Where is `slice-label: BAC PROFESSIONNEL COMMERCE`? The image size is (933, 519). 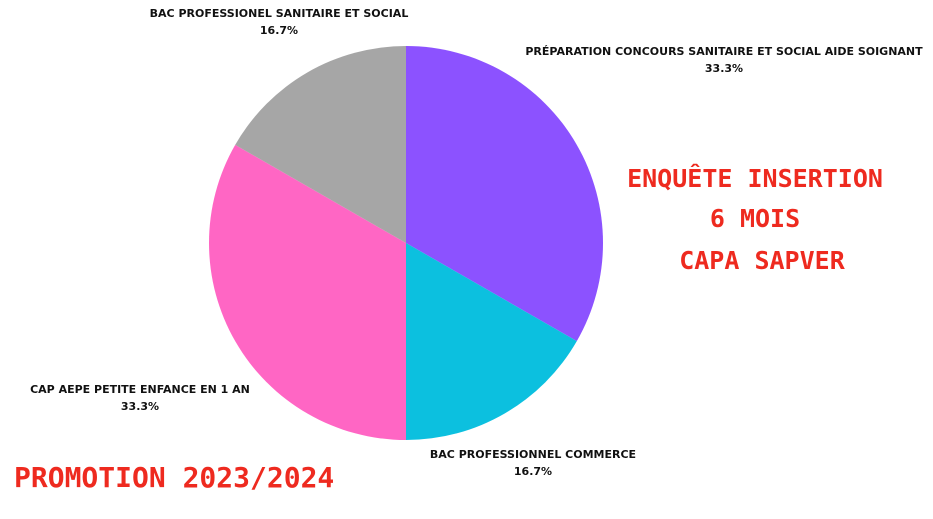 slice-label: BAC PROFESSIONNEL COMMERCE is located at coordinates (533, 454).